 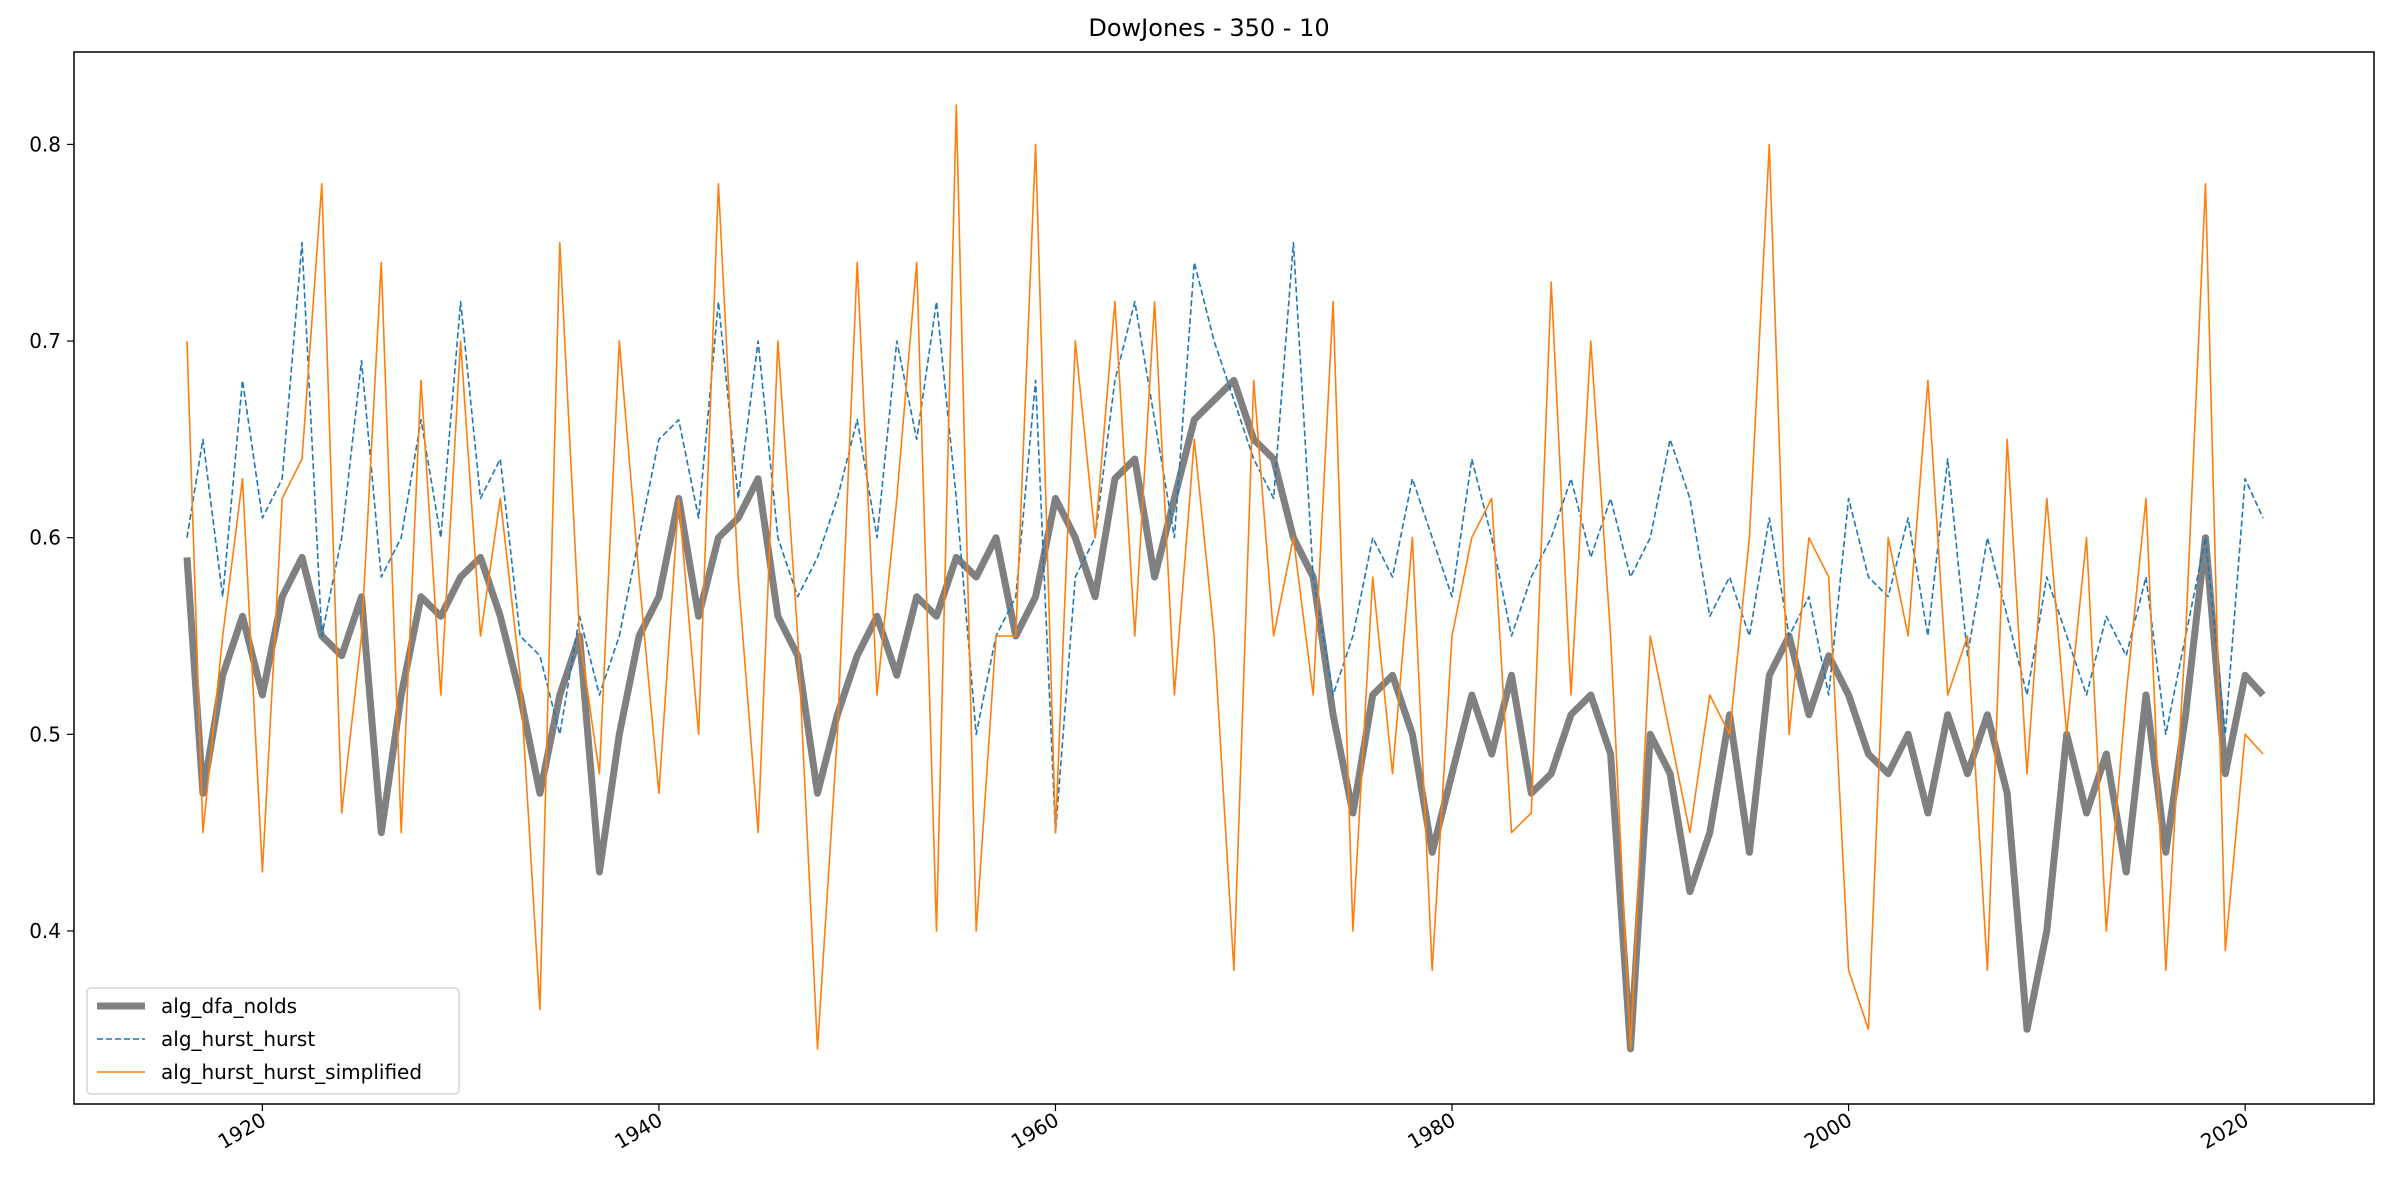 What do you see at coordinates (45, 734) in the screenshot?
I see `y-tick-label: 0.5` at bounding box center [45, 734].